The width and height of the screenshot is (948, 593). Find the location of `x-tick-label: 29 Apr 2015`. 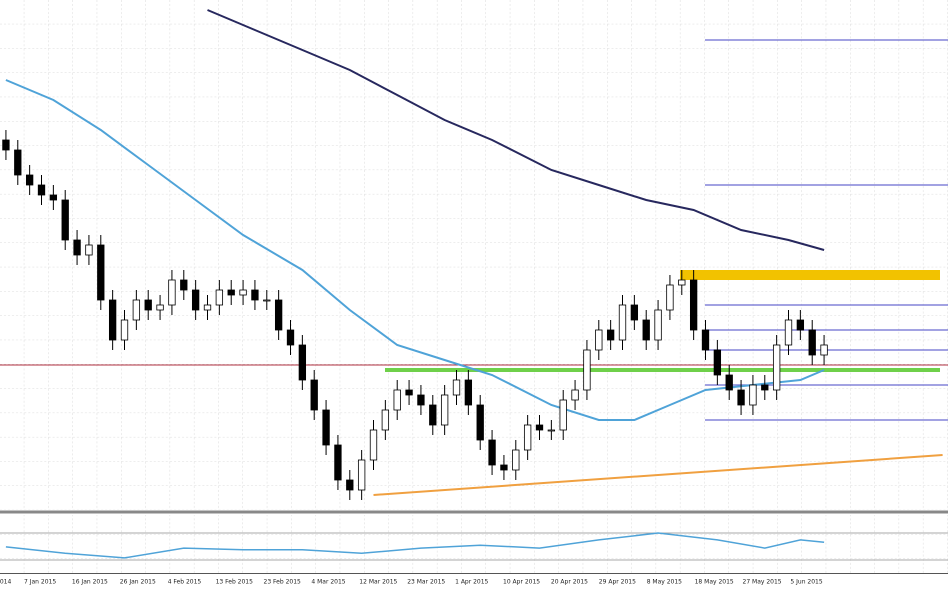

x-tick-label: 29 Apr 2015 is located at coordinates (617, 582).